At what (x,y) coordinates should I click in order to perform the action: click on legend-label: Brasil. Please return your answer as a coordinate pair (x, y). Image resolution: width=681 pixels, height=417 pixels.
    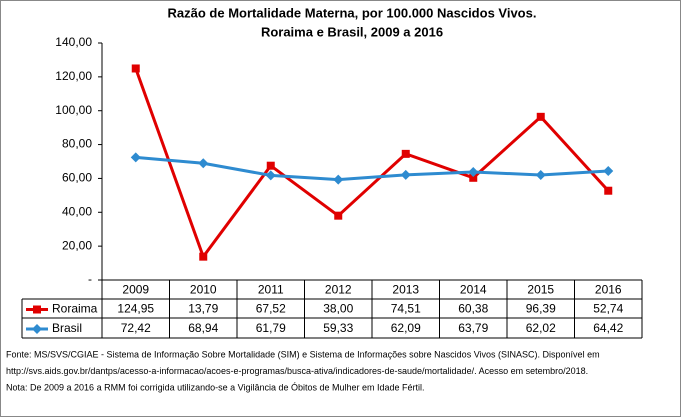
    Looking at the image, I should click on (67, 328).